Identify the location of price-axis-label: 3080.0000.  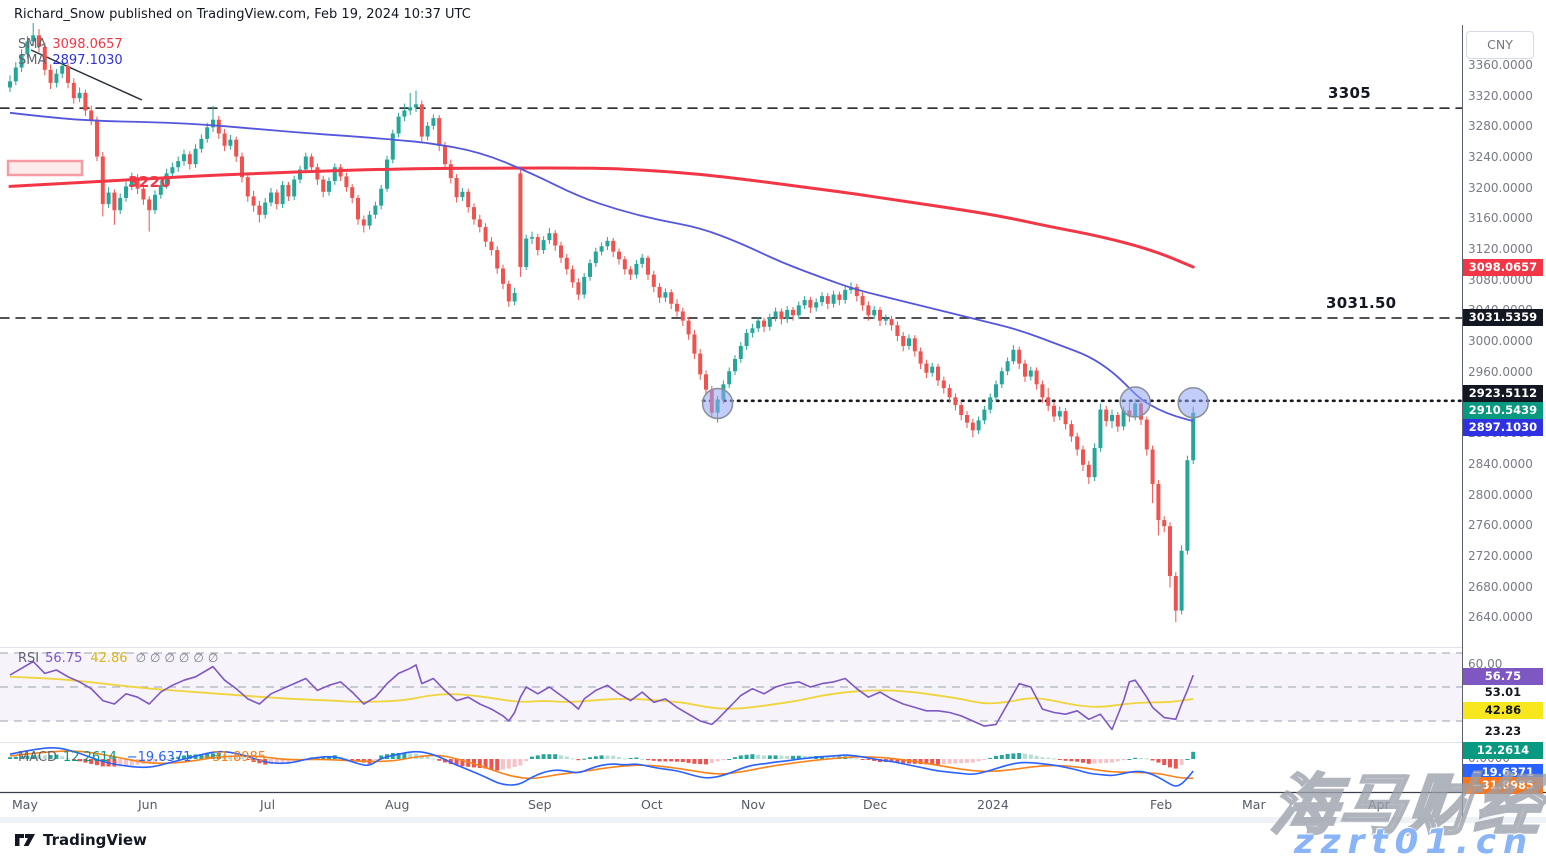
(1500, 279).